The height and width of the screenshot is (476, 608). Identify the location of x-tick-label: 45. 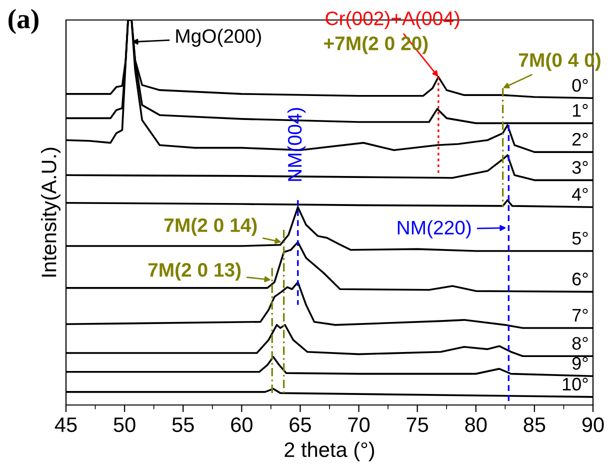
(65, 425).